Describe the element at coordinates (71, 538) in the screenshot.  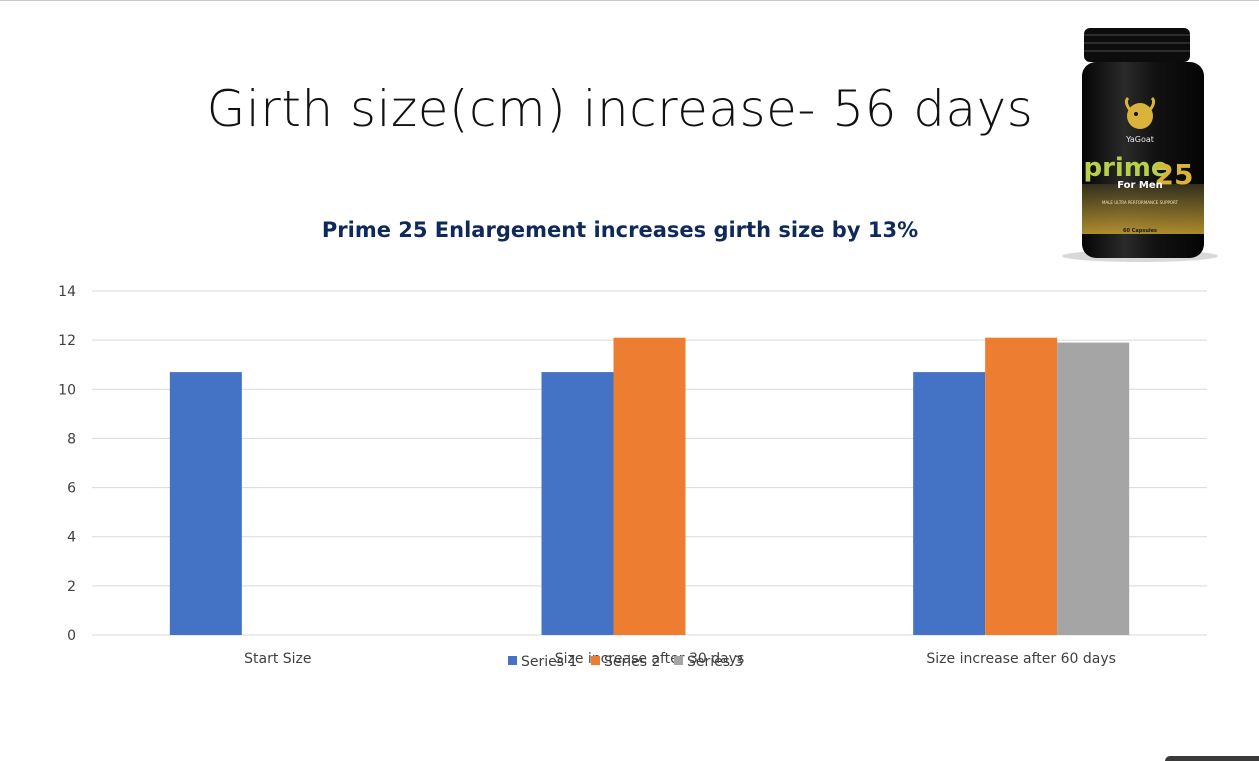
I see `y-tick-label: 4` at that location.